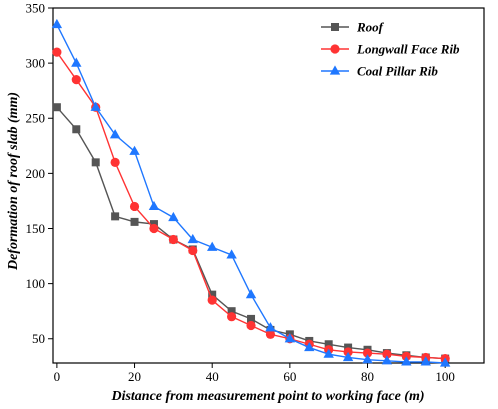 The height and width of the screenshot is (409, 498). Describe the element at coordinates (36, 173) in the screenshot. I see `y-tick-label-3: 200` at that location.